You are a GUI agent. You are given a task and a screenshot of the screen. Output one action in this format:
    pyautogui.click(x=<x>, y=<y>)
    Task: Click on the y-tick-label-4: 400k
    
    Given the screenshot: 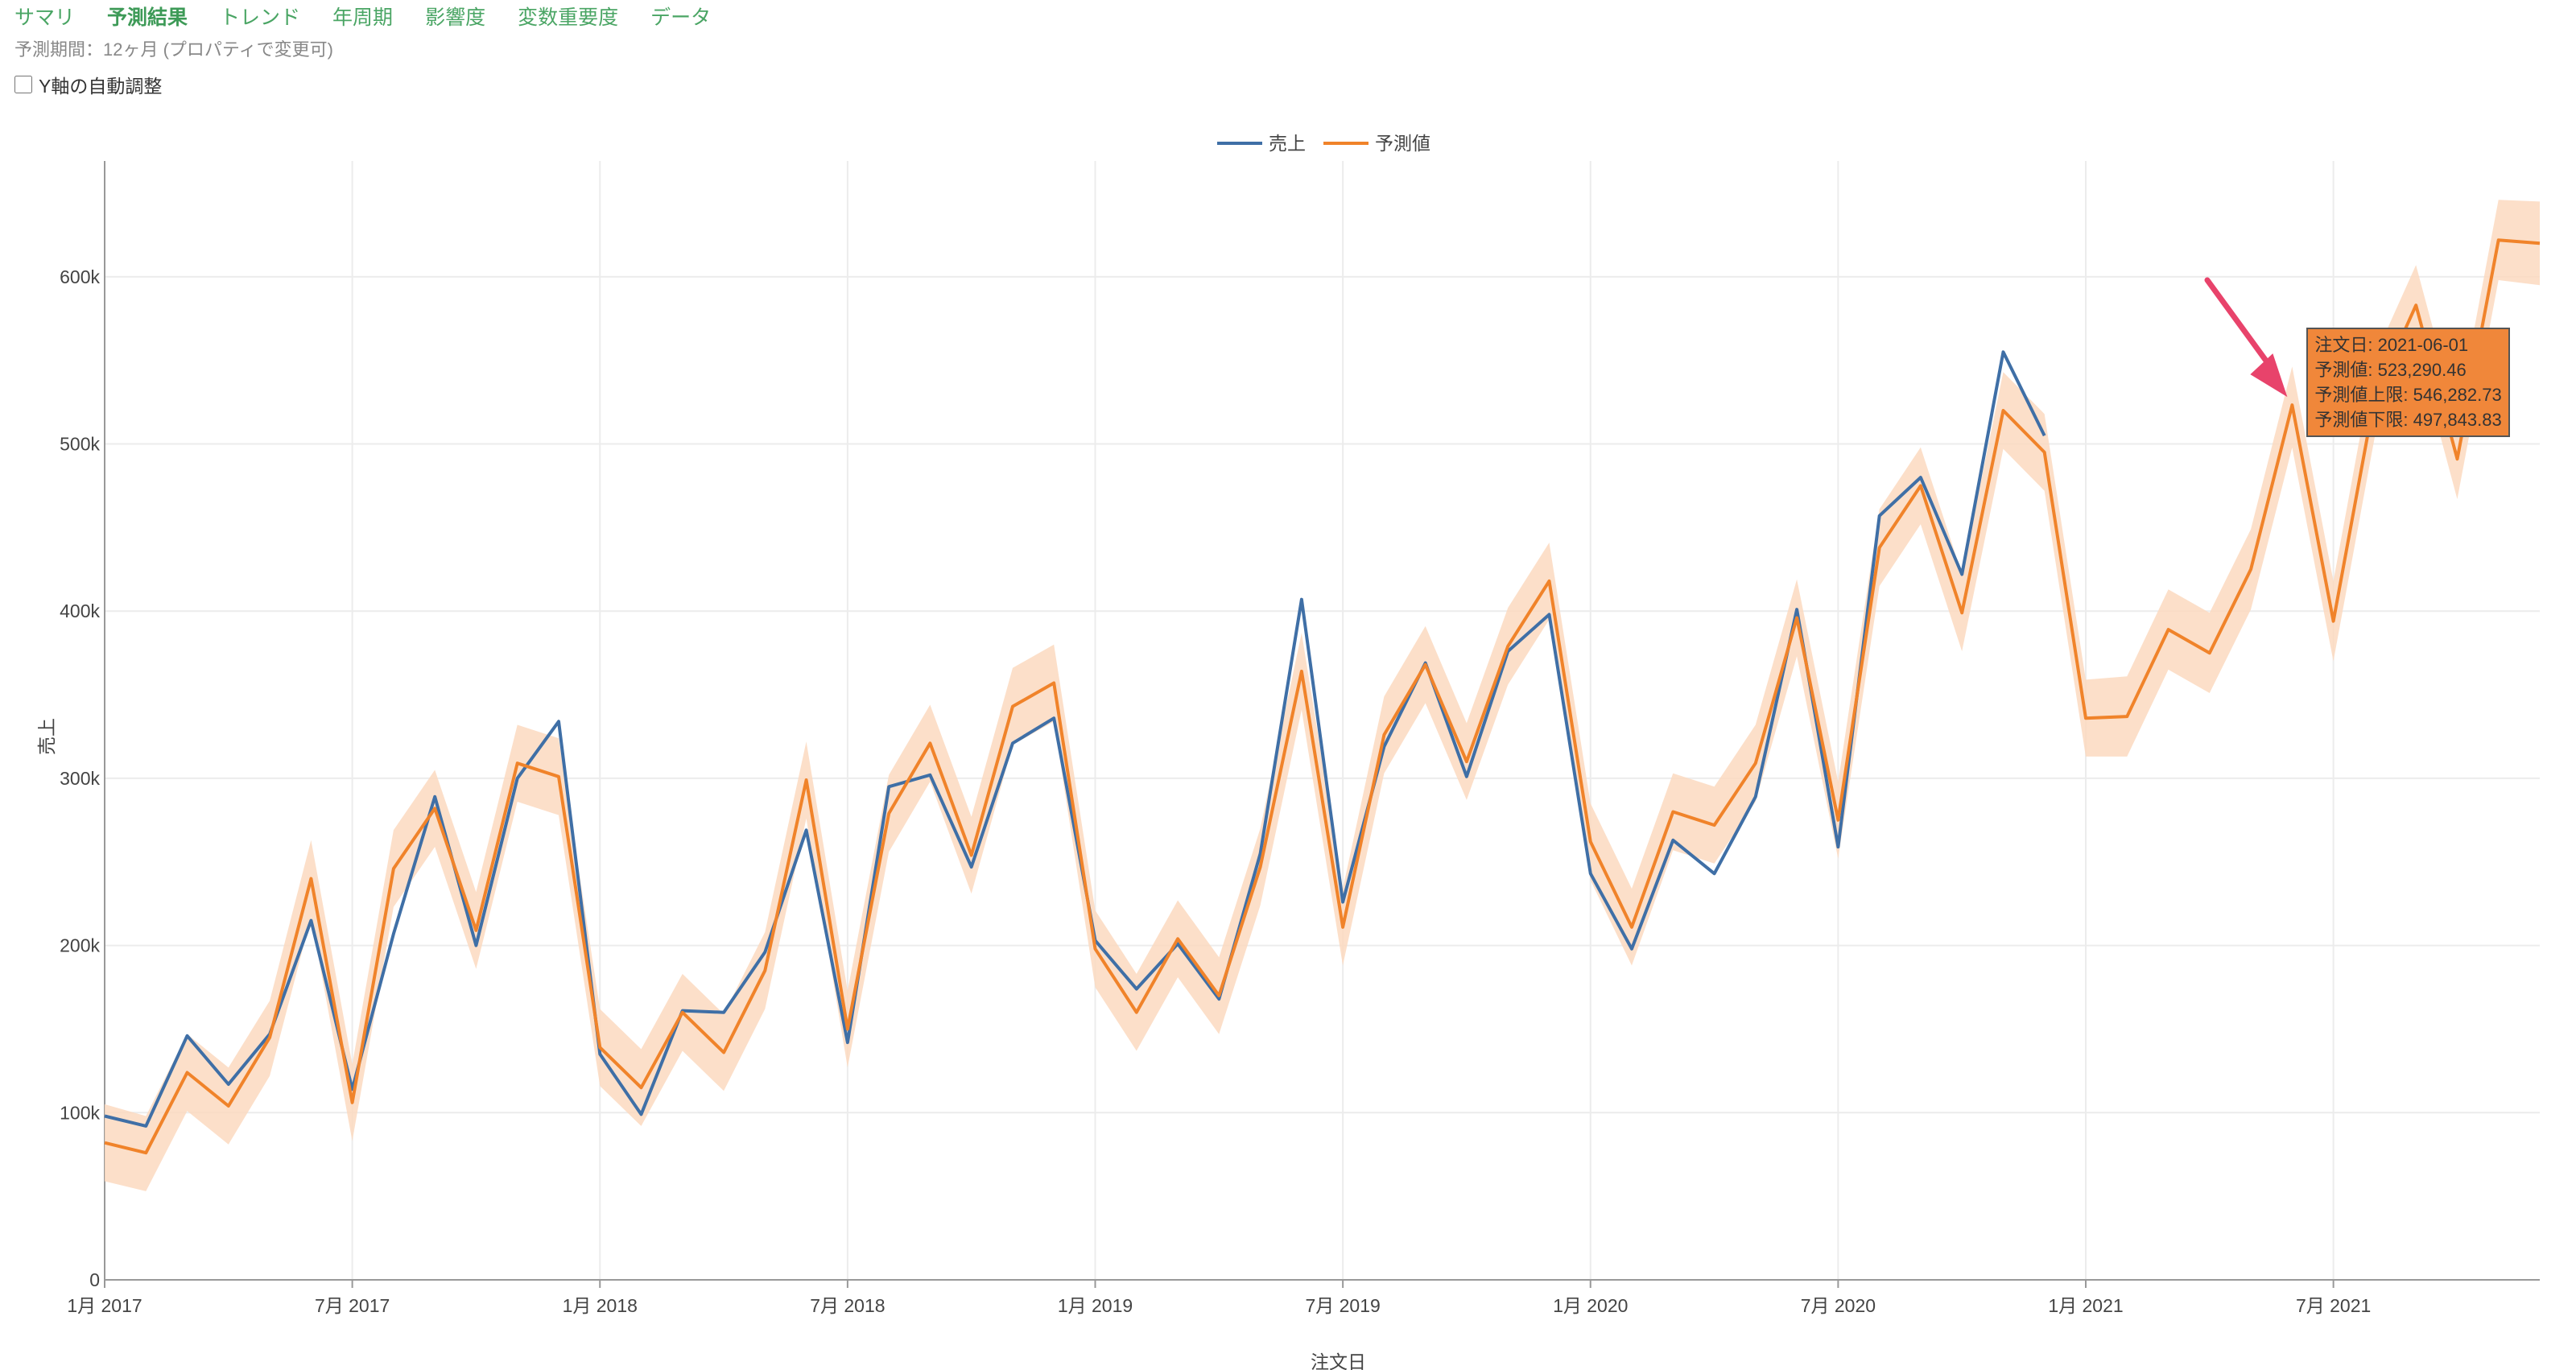 What is the action you would take?
    pyautogui.click(x=80, y=610)
    